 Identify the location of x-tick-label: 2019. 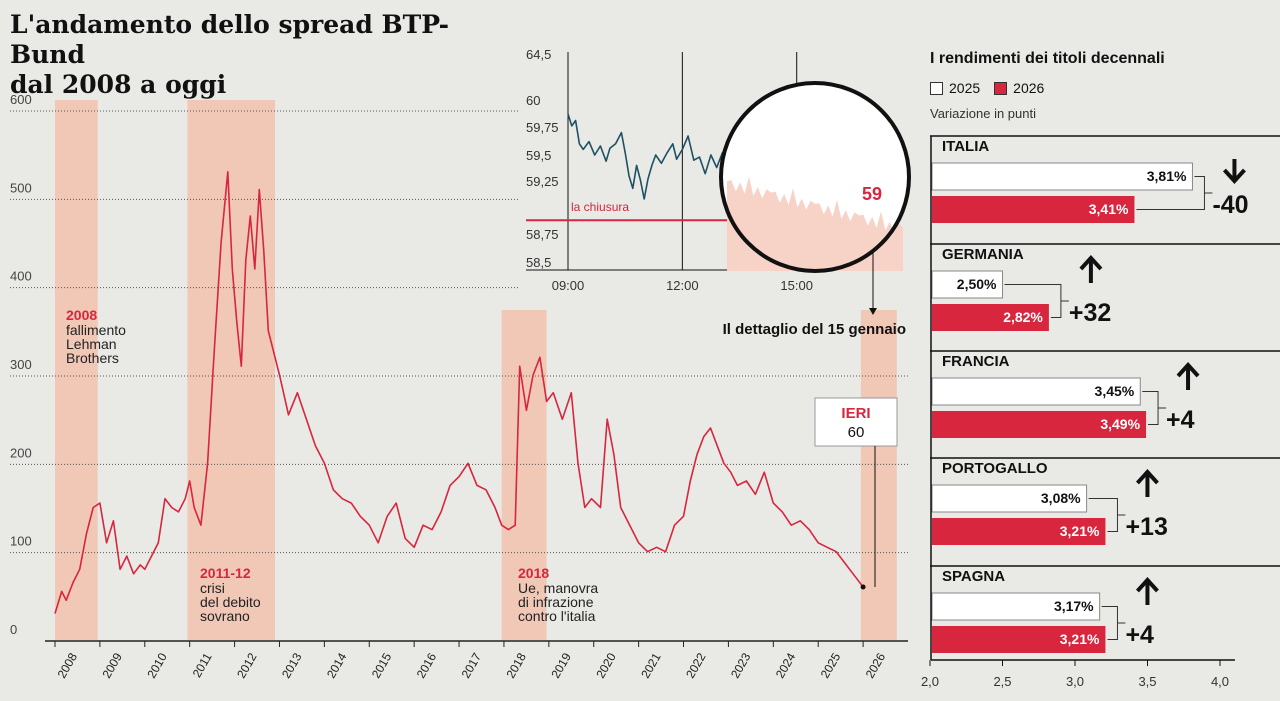
(561, 665).